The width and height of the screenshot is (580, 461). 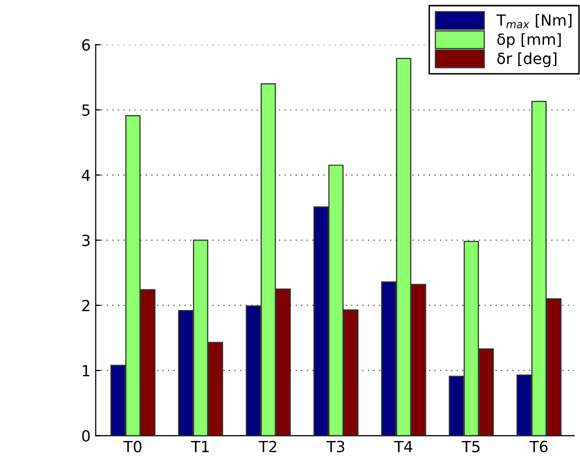 I want to click on x-tick-label: T0, so click(x=132, y=446).